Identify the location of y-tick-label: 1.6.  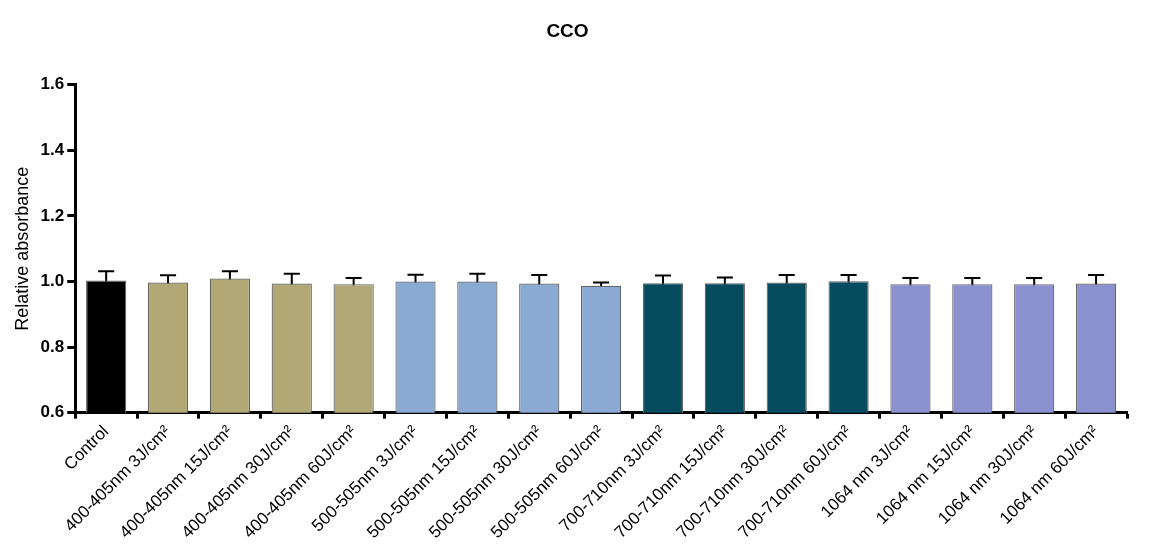
(52, 84).